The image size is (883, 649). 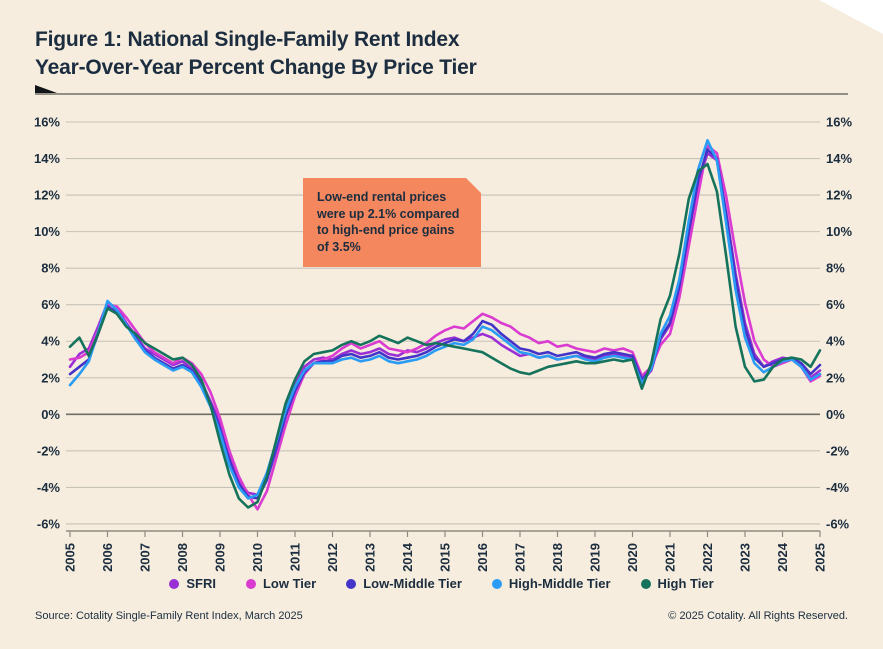 What do you see at coordinates (835, 268) in the screenshot?
I see `y-axis-label-right: 8%` at bounding box center [835, 268].